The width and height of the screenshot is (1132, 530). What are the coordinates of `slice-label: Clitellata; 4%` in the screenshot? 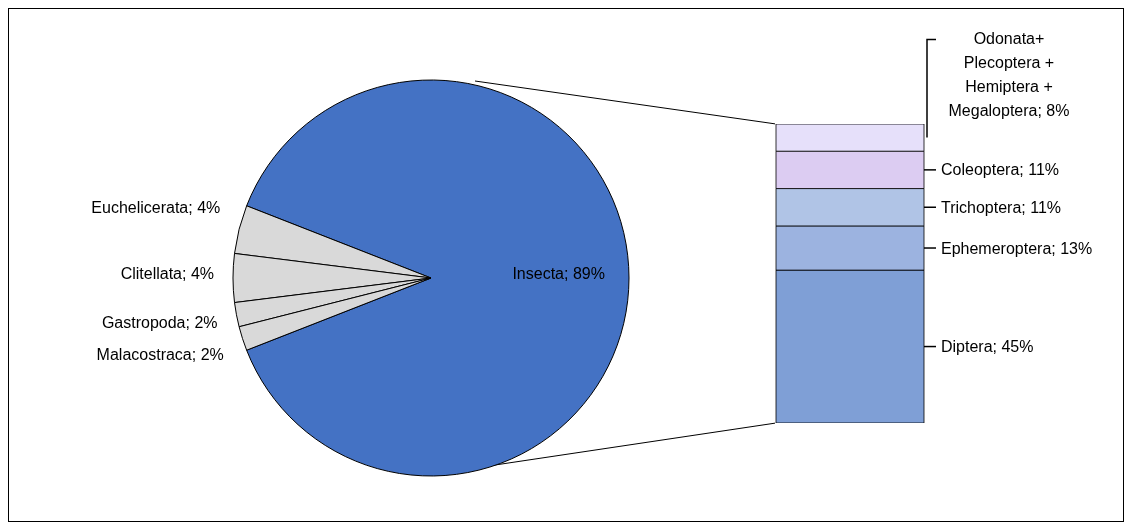 It's located at (167, 273).